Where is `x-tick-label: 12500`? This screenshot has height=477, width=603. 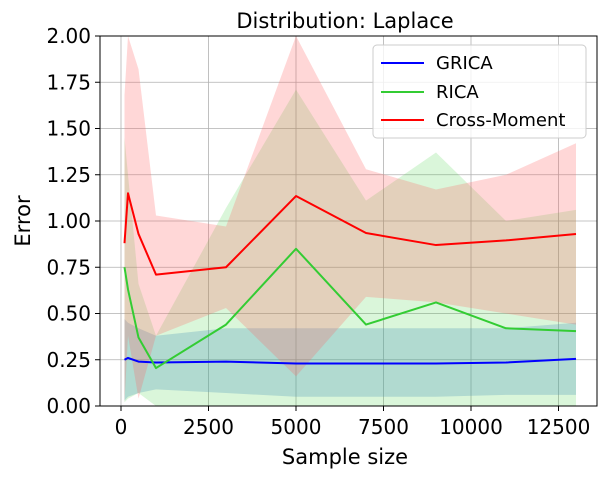 x-tick-label: 12500 is located at coordinates (559, 427).